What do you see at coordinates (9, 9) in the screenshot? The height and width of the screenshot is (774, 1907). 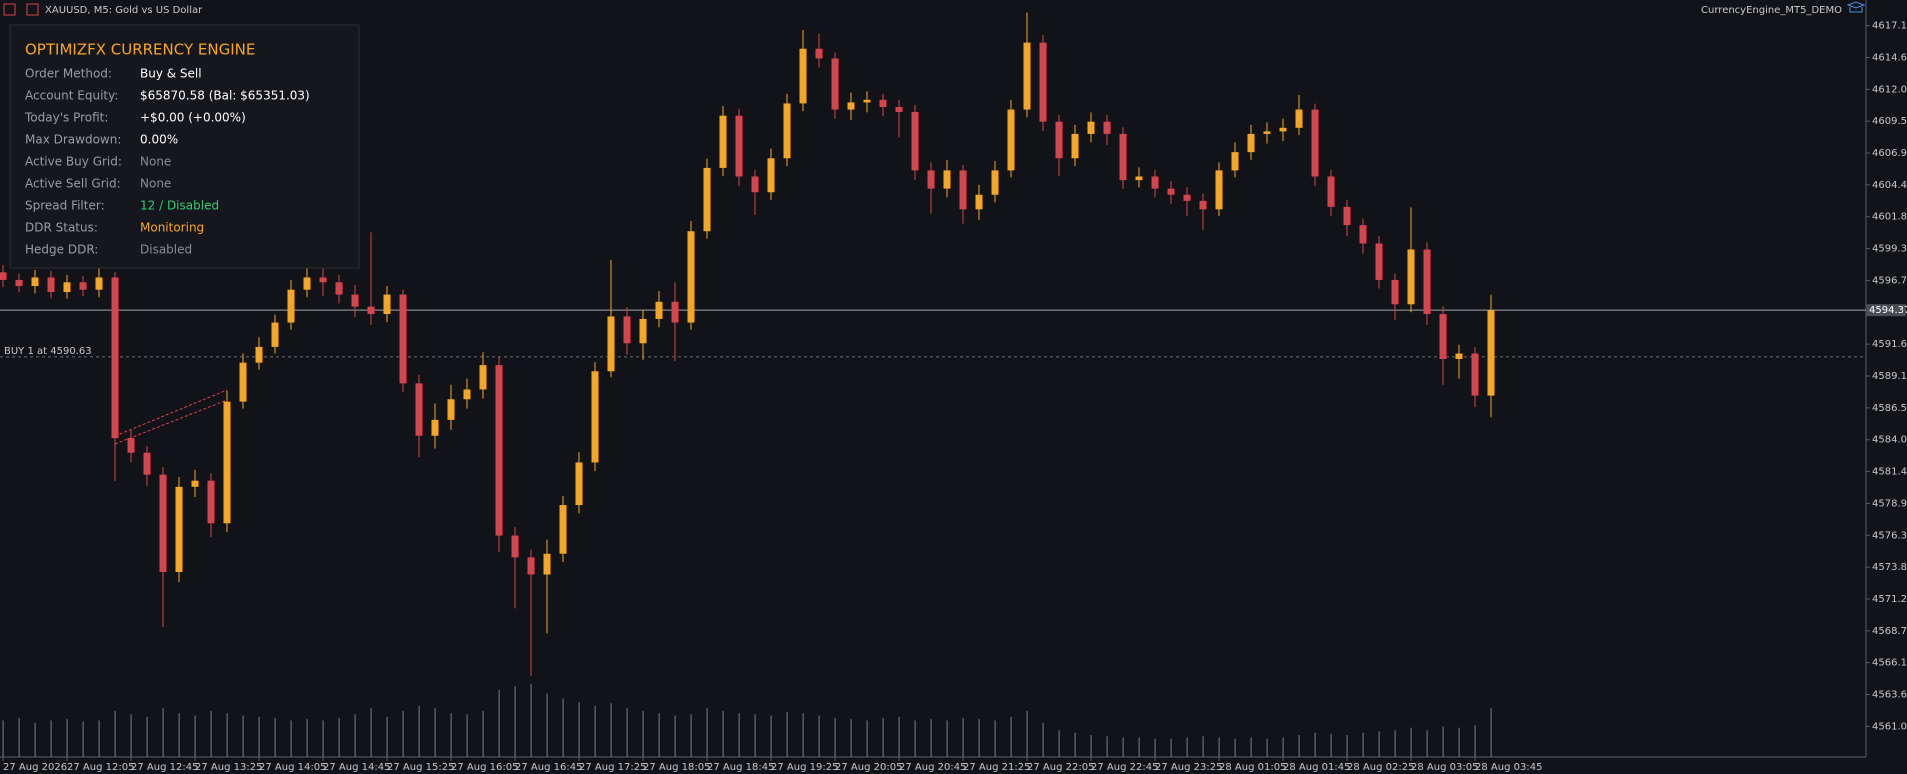 I see `icon` at bounding box center [9, 9].